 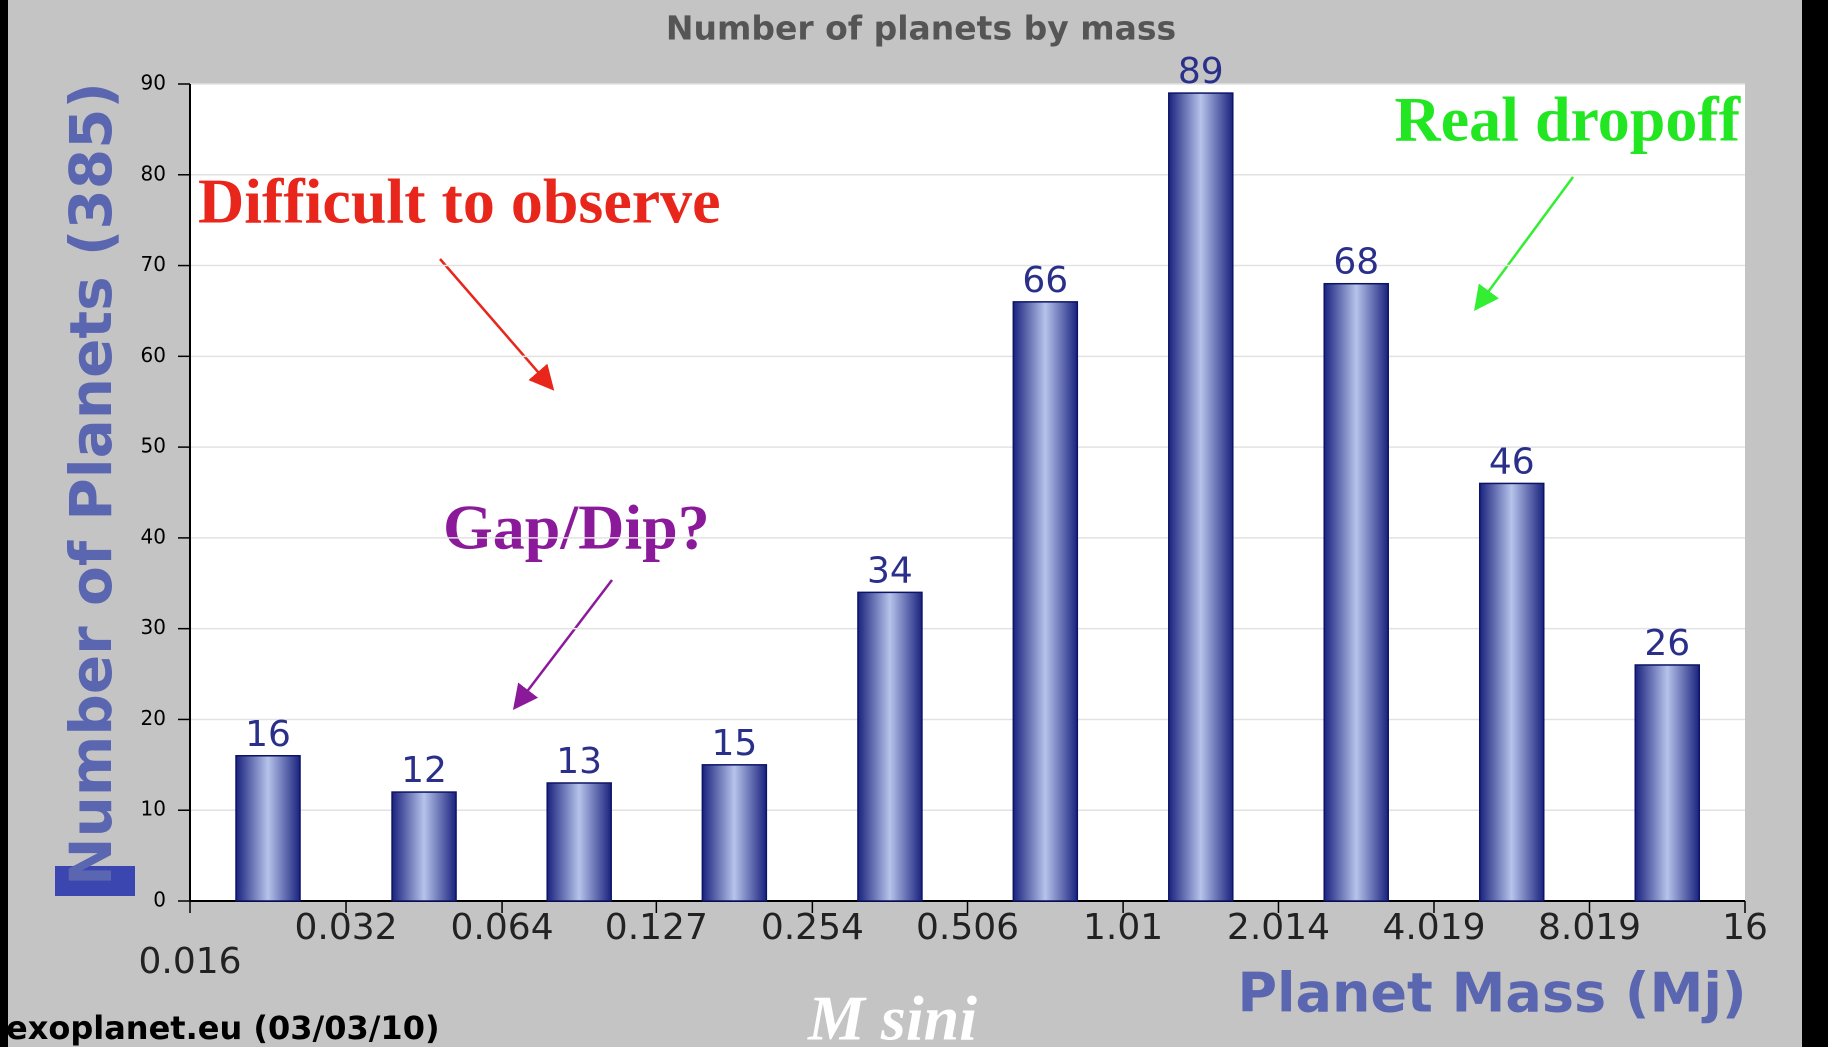 I want to click on value-label: 13, so click(x=579, y=761).